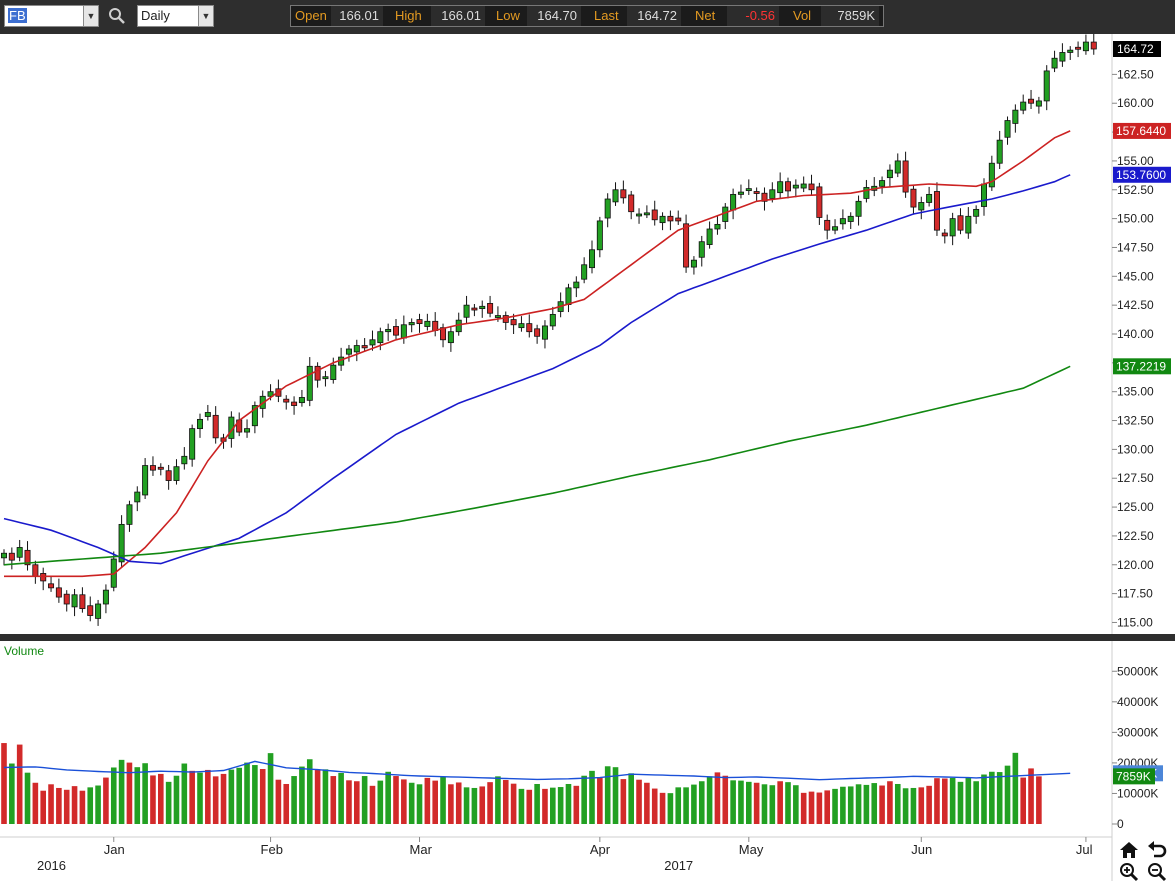 The width and height of the screenshot is (1175, 882). What do you see at coordinates (1157, 872) in the screenshot?
I see `zoom-out-icon` at bounding box center [1157, 872].